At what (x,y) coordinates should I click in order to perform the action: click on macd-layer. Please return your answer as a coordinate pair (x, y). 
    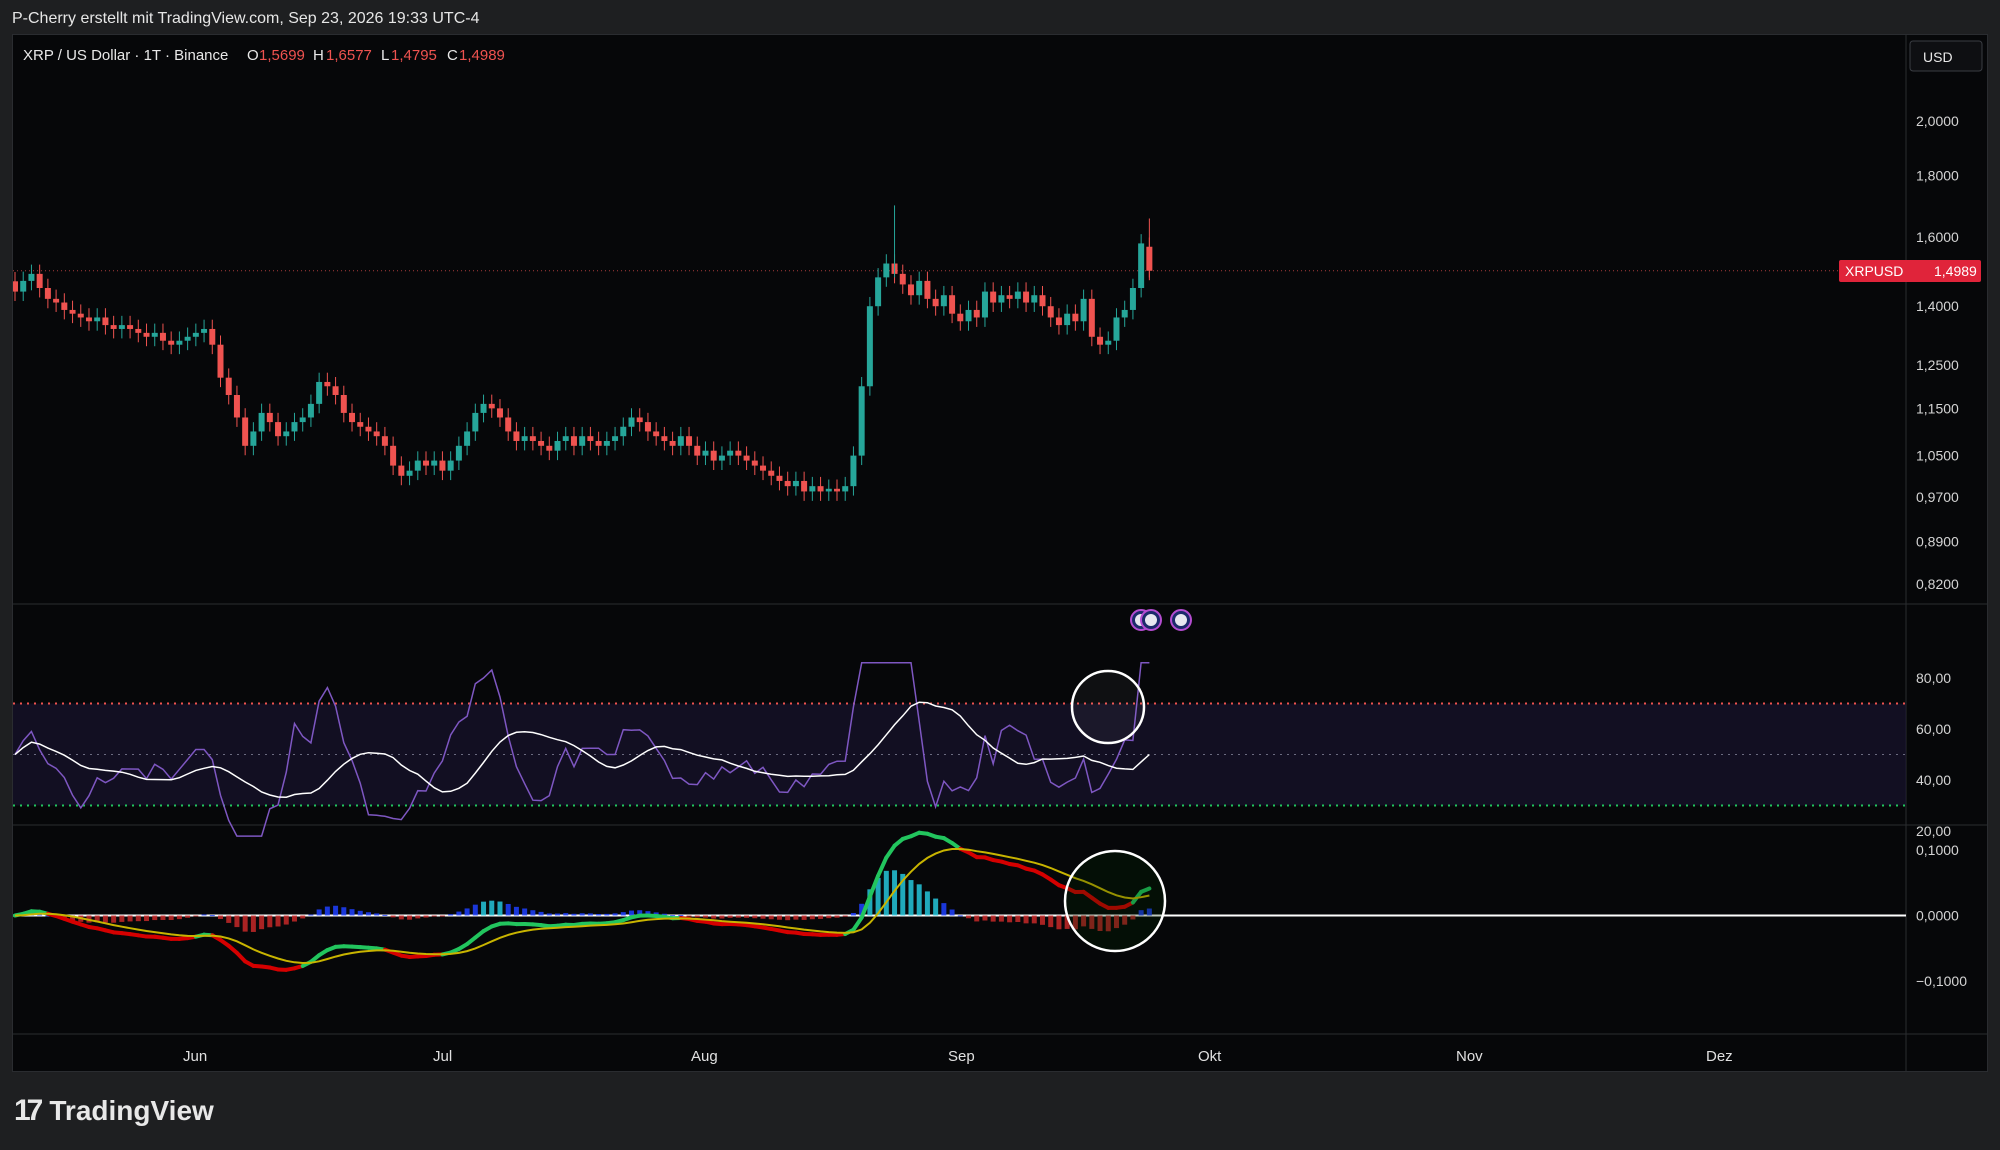
    Looking at the image, I should click on (959, 901).